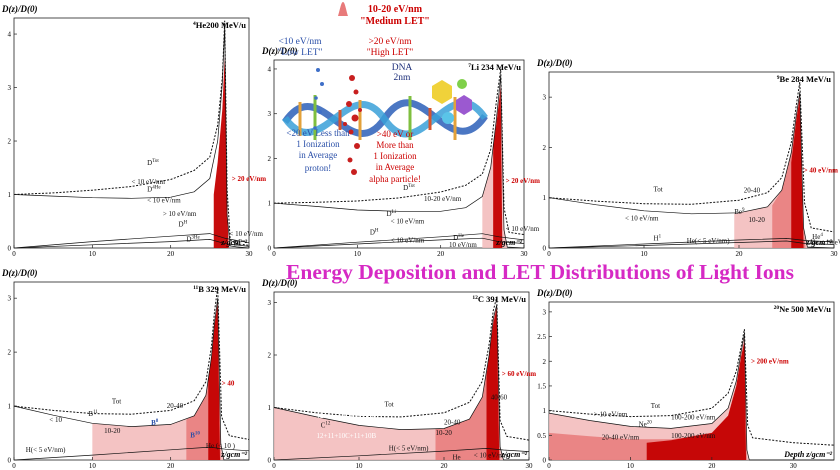 Image resolution: width=840 pixels, height=470 pixels. Describe the element at coordinates (10, 35) in the screenshot. I see `y-tick-label: 4` at that location.